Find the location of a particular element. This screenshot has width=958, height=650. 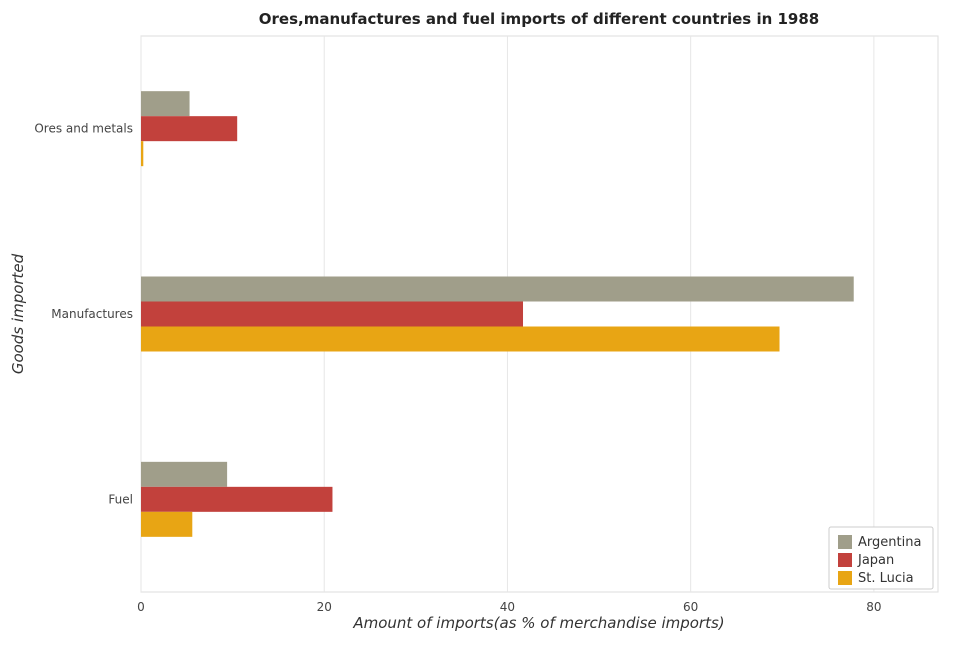

legend: Argentina Japan St. Lucia is located at coordinates (881, 558).